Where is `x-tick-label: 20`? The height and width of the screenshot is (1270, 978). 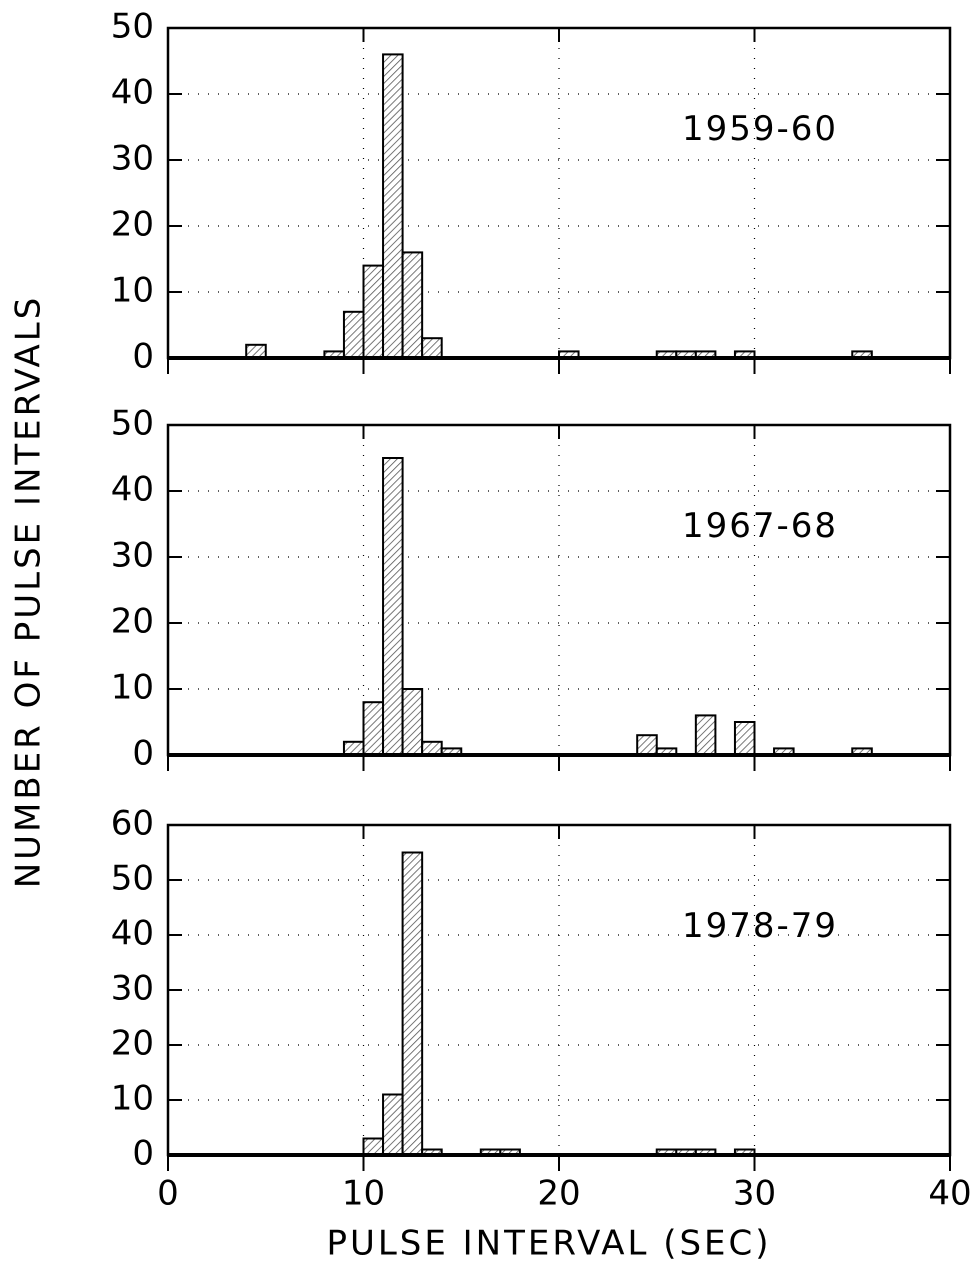 x-tick-label: 20 is located at coordinates (558, 1194).